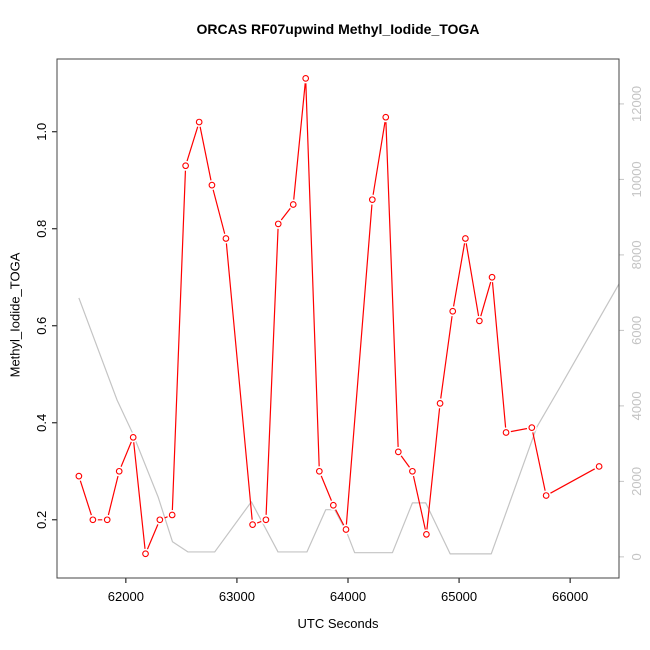 This screenshot has width=650, height=650. Describe the element at coordinates (338, 29) in the screenshot. I see `chart-title: ORCAS RF07upwind Methyl_Iodide_TOGA` at that location.